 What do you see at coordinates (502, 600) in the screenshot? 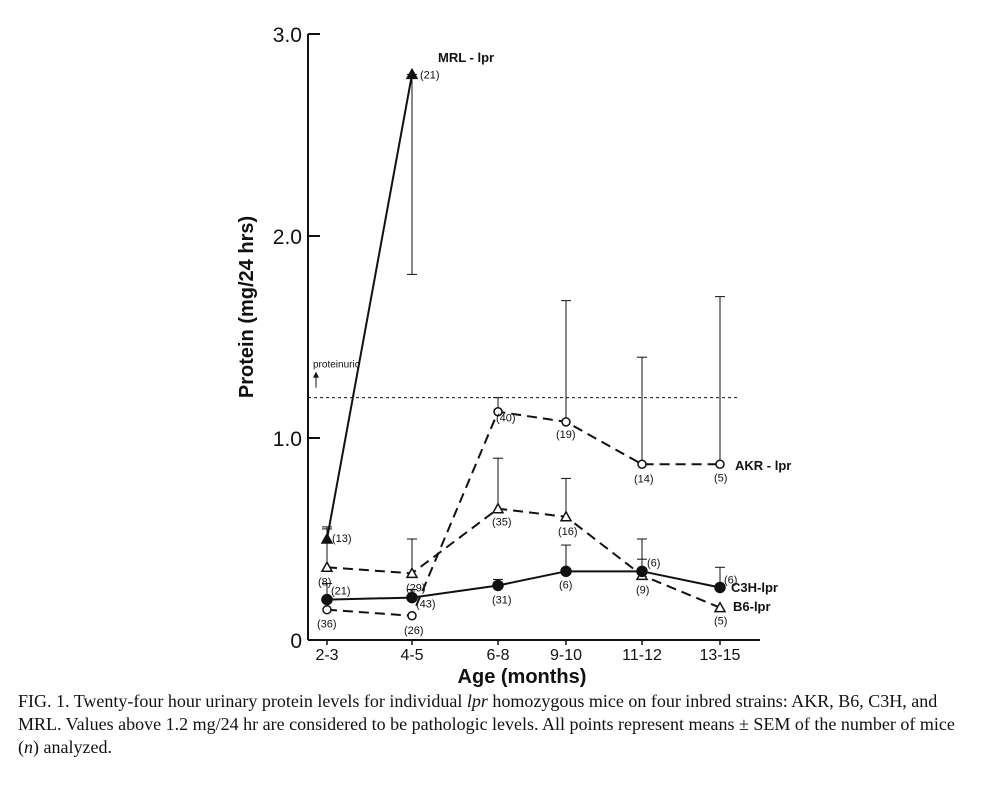
I see `n-label: (31)` at bounding box center [502, 600].